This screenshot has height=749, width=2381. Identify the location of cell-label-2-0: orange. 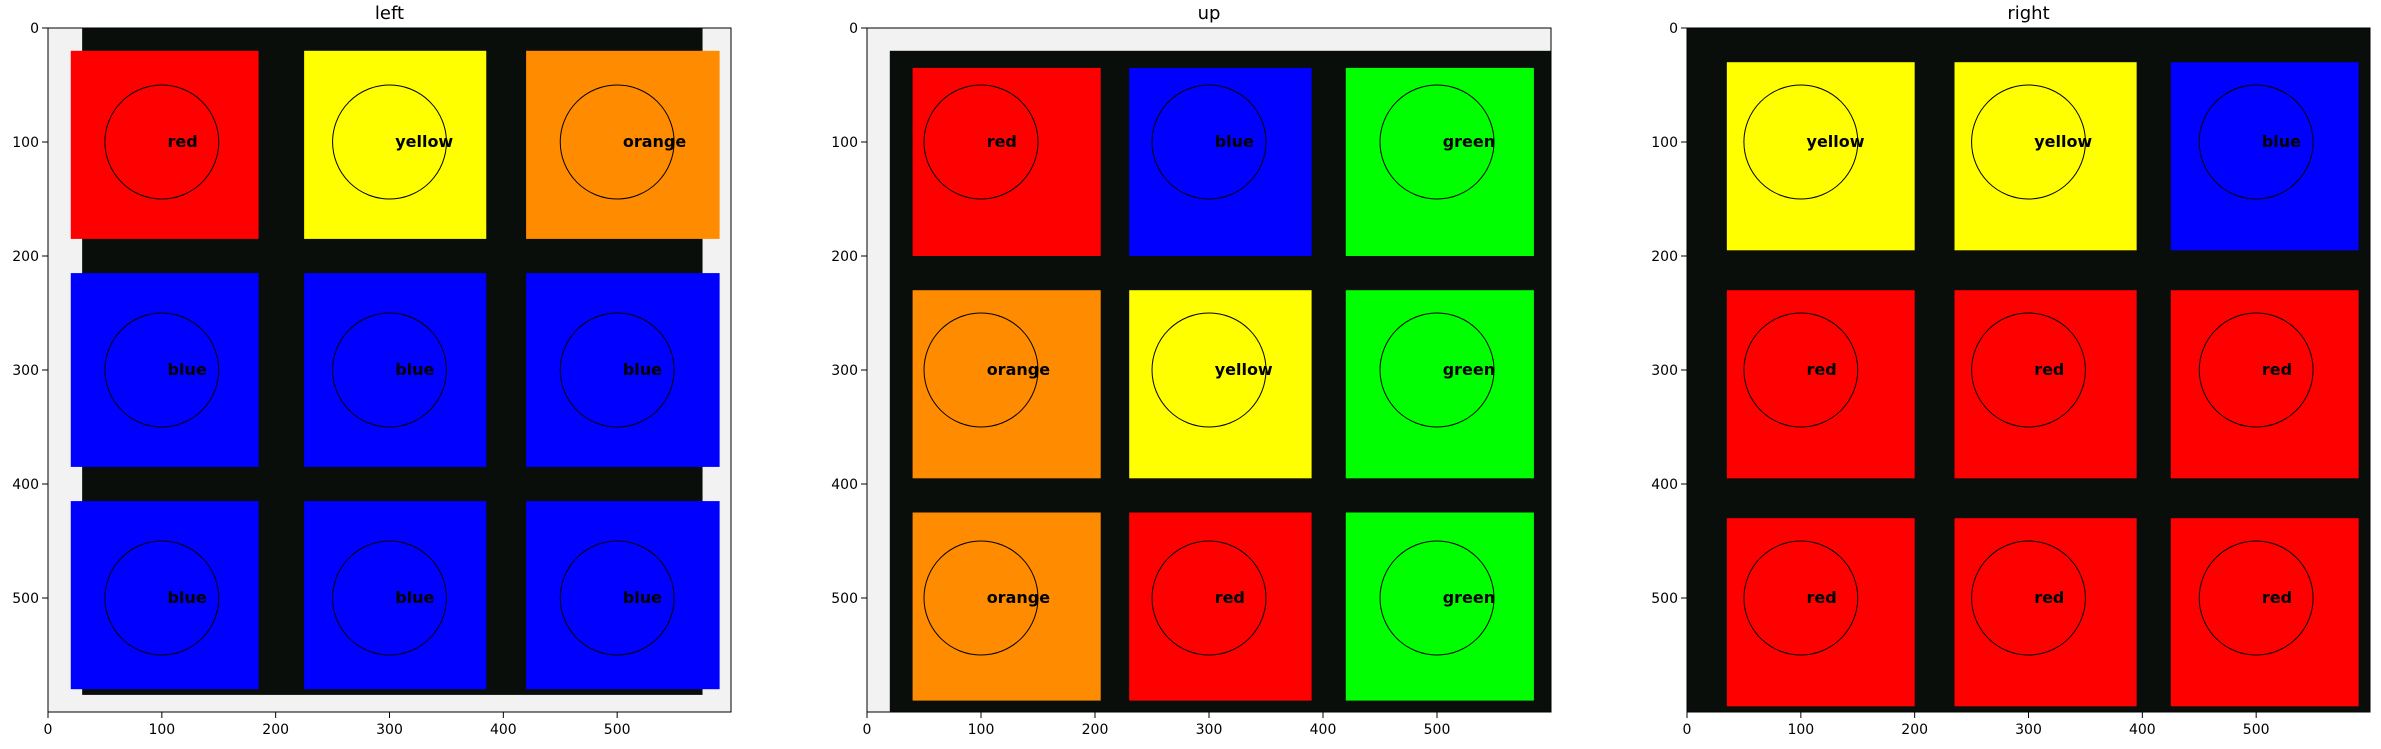
(1019, 597).